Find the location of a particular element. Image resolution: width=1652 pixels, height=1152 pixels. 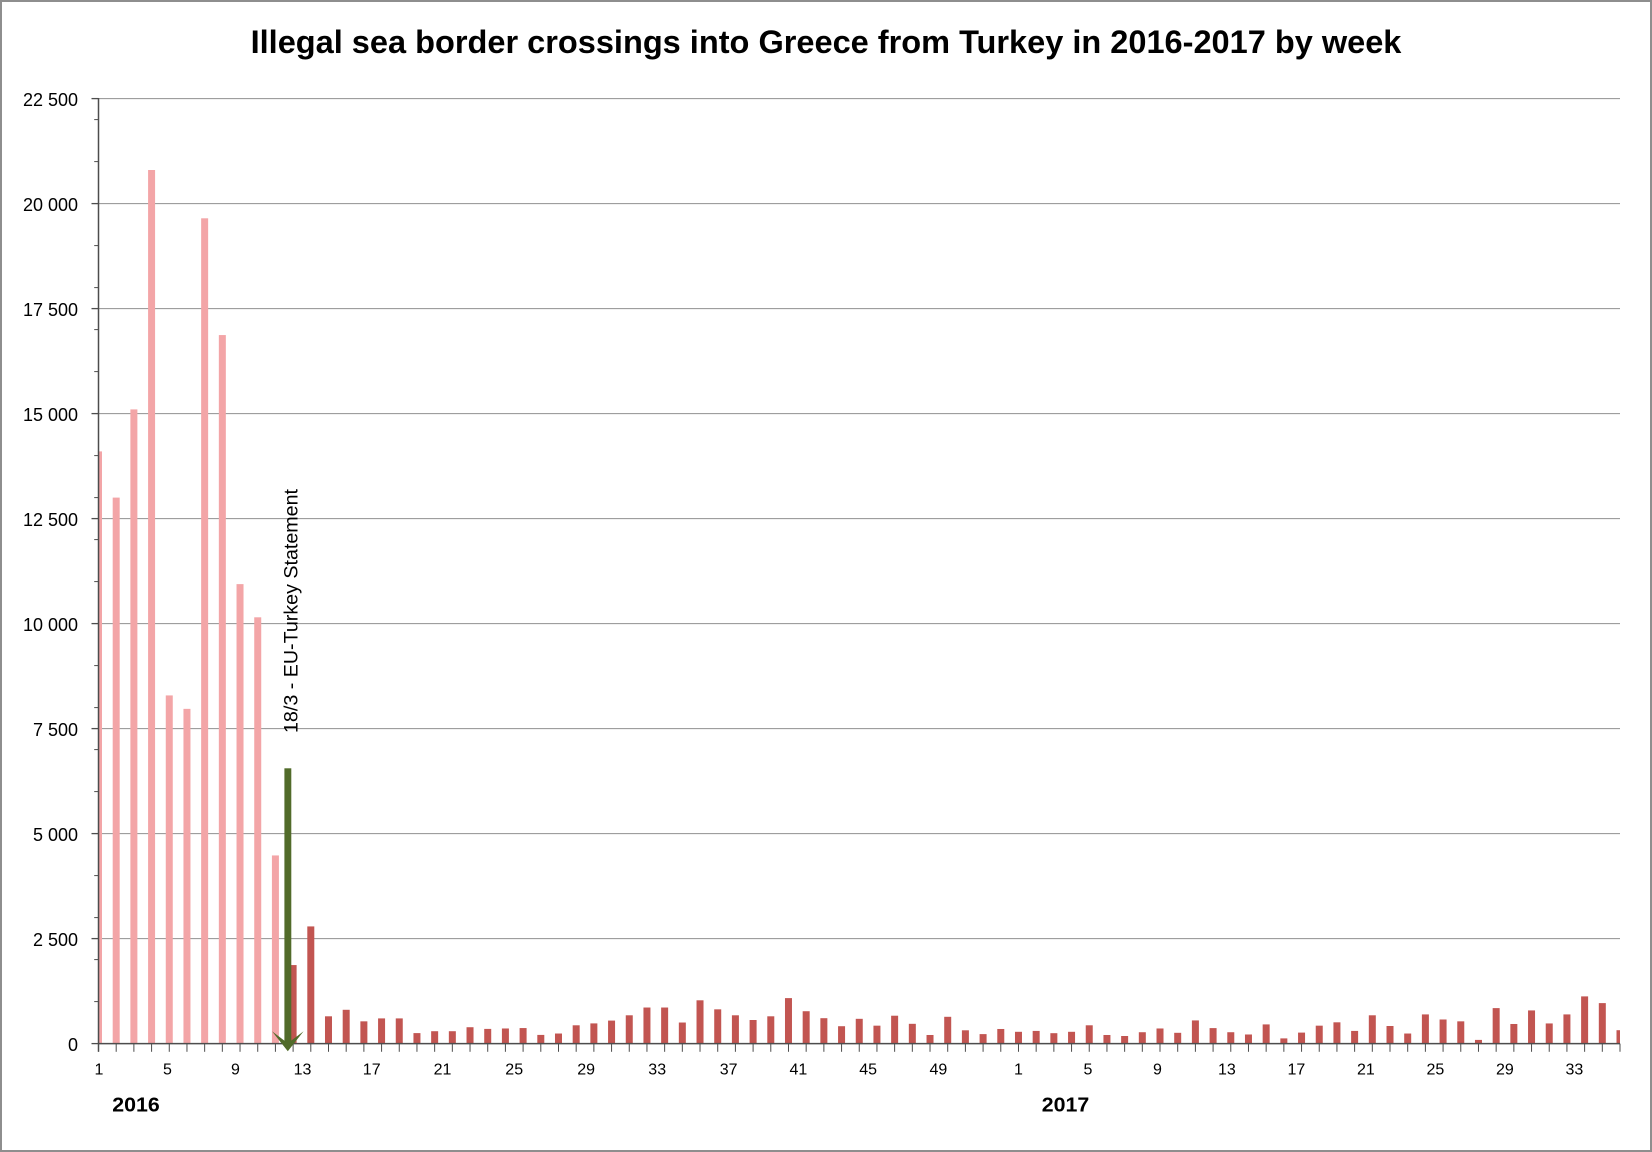

svg-text: 2 500 is located at coordinates (55, 940).